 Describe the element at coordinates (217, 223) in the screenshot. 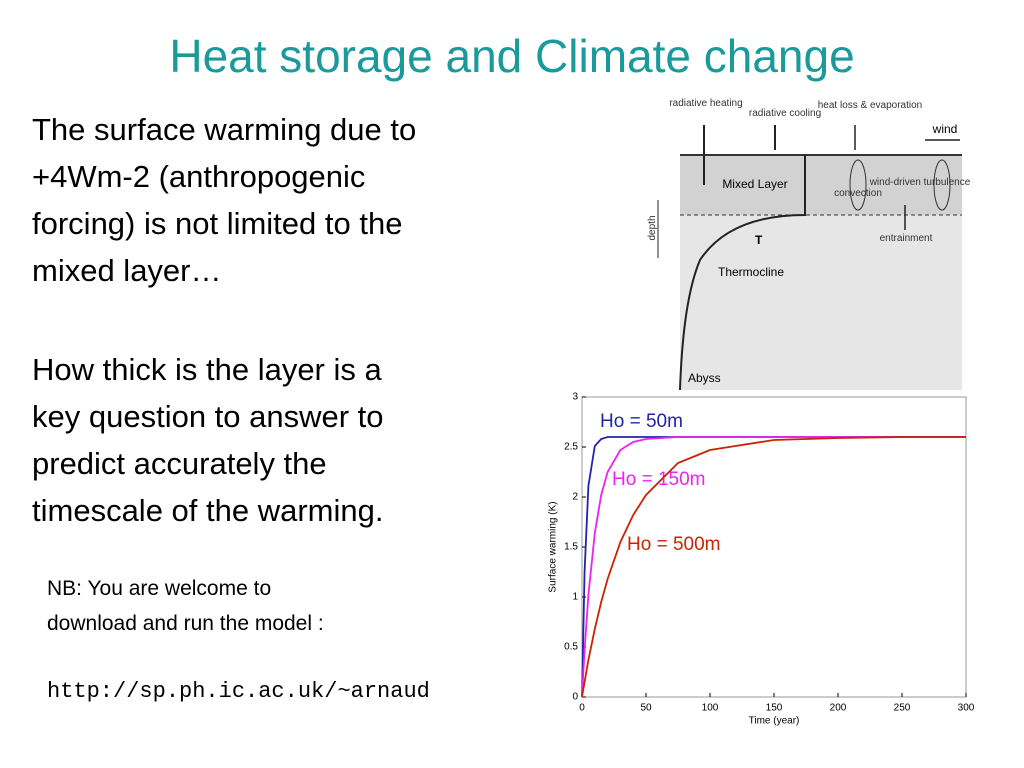

I see `paragraph-line: forcing) is not limited to the` at that location.